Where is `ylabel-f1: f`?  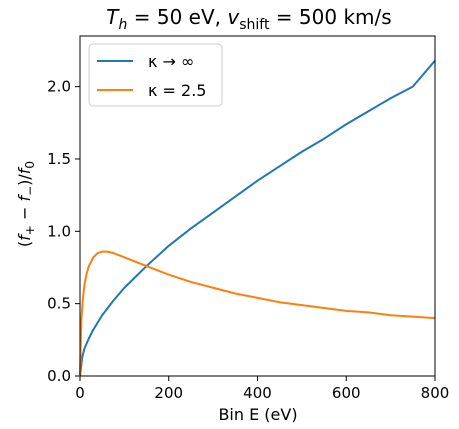
ylabel-f1: f is located at coordinates (24, 237).